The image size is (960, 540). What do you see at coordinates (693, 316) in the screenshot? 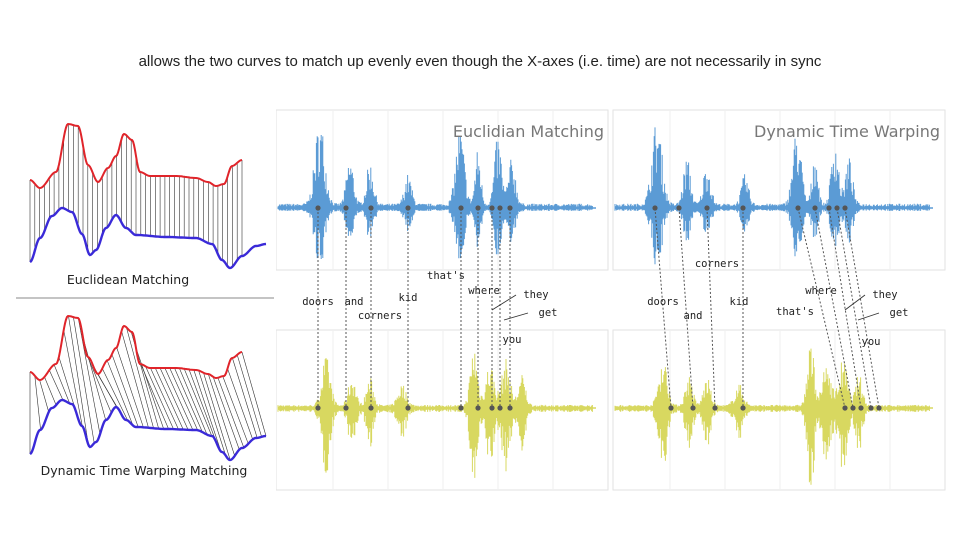
I see `word-label-and: and` at bounding box center [693, 316].